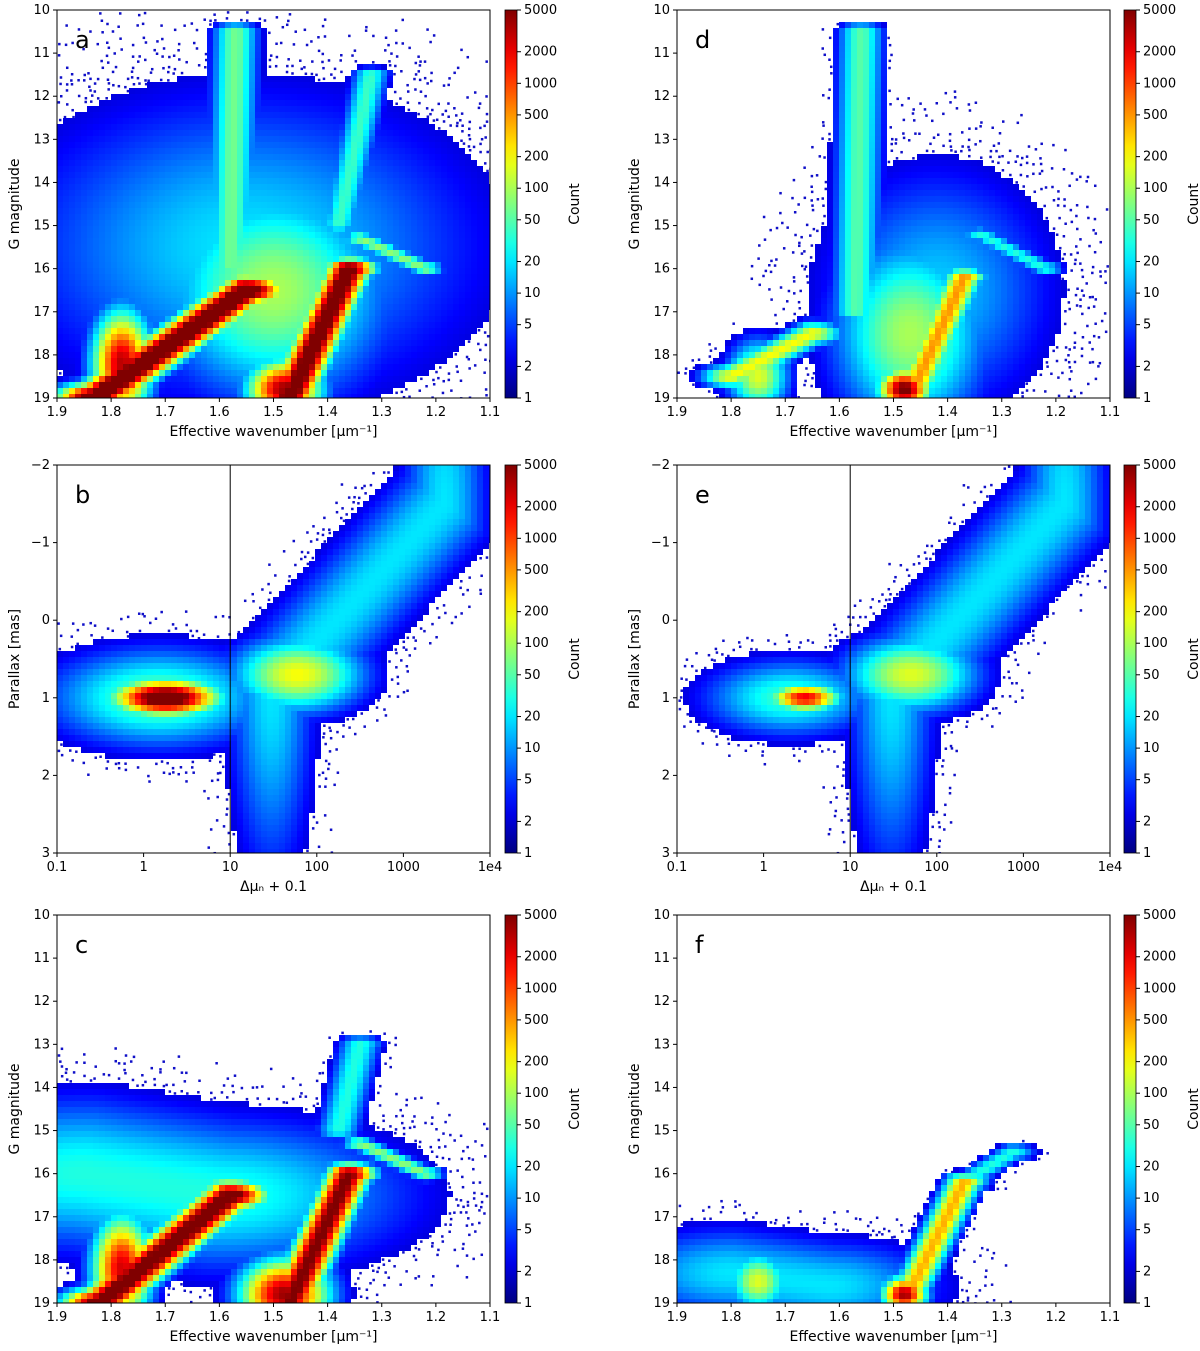 The height and width of the screenshot is (1351, 1200). Describe the element at coordinates (536, 115) in the screenshot. I see `colorbar-tick-label: 500` at that location.